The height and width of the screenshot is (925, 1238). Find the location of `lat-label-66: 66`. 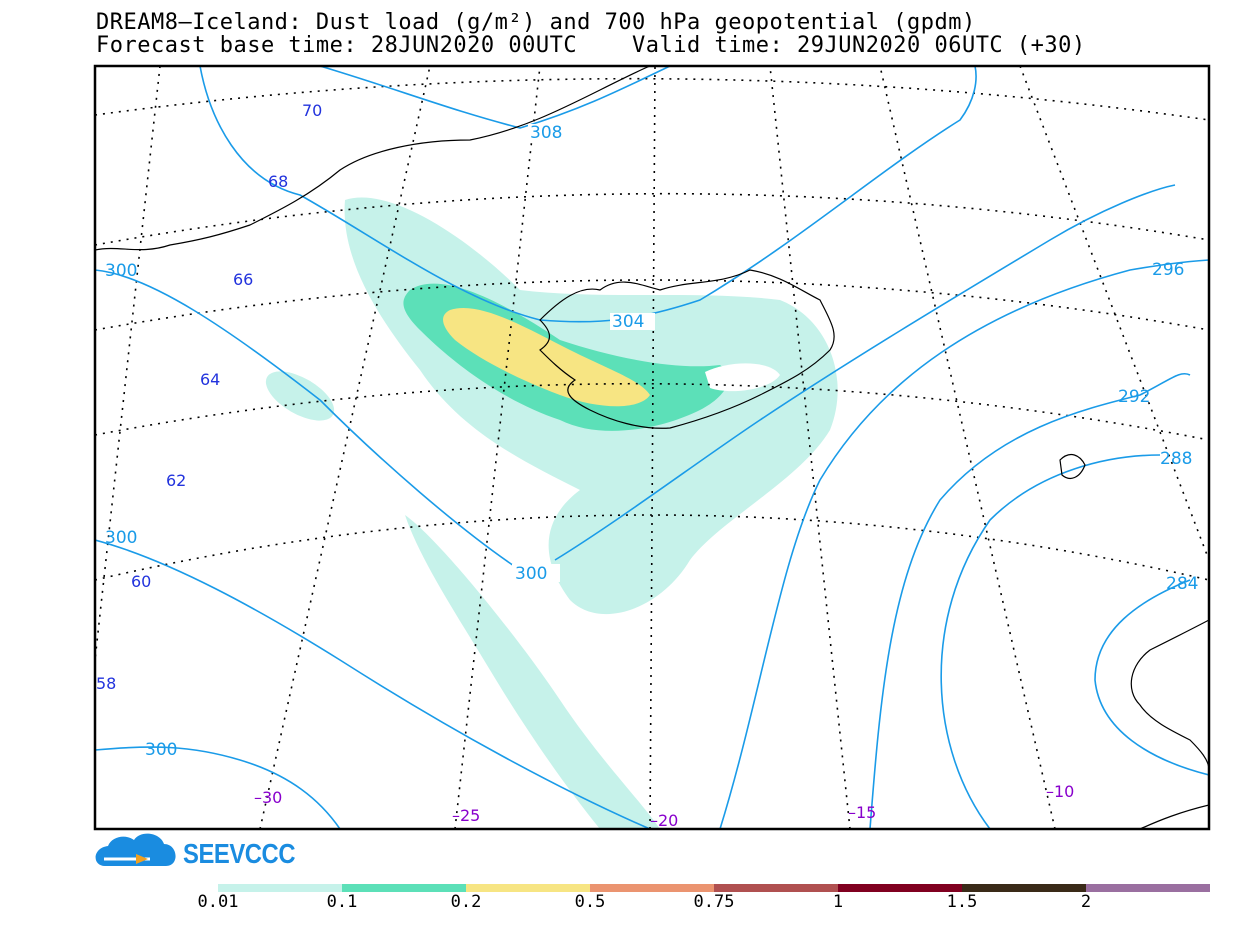

lat-label-66: 66 is located at coordinates (243, 279).